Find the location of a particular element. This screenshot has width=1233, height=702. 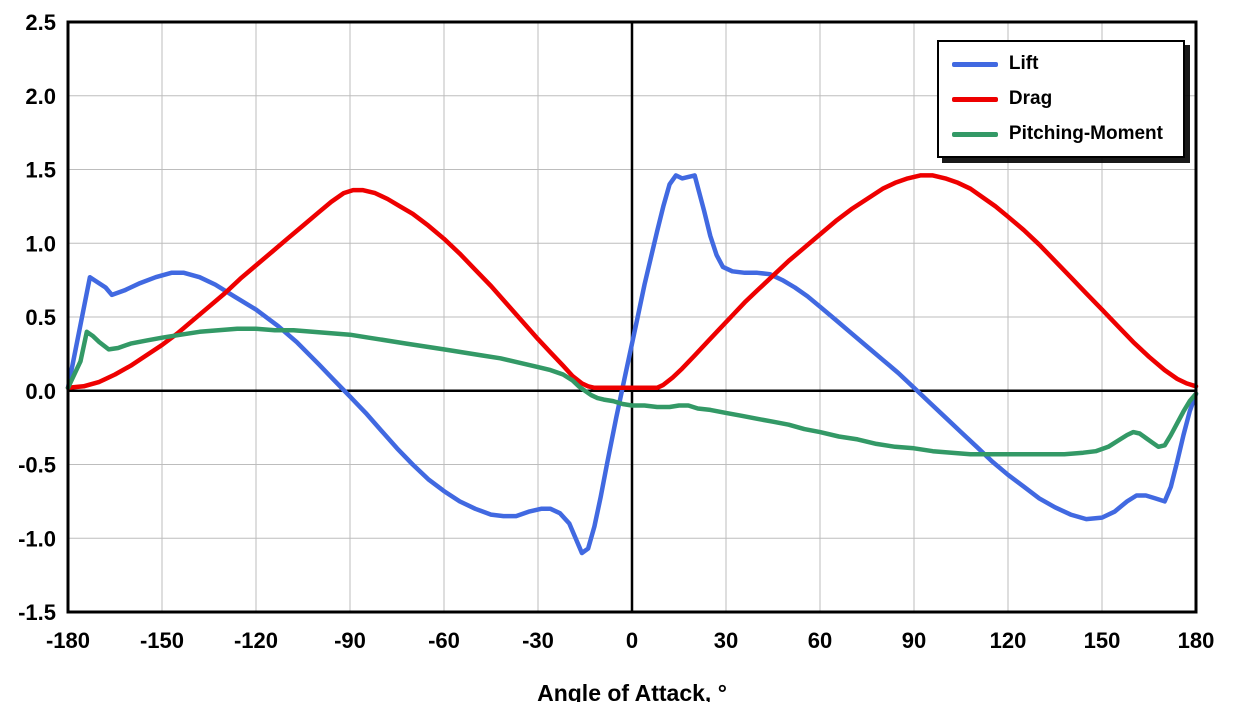

chart-legend: Lift Drag Pitching-Moment is located at coordinates (1060, 99).